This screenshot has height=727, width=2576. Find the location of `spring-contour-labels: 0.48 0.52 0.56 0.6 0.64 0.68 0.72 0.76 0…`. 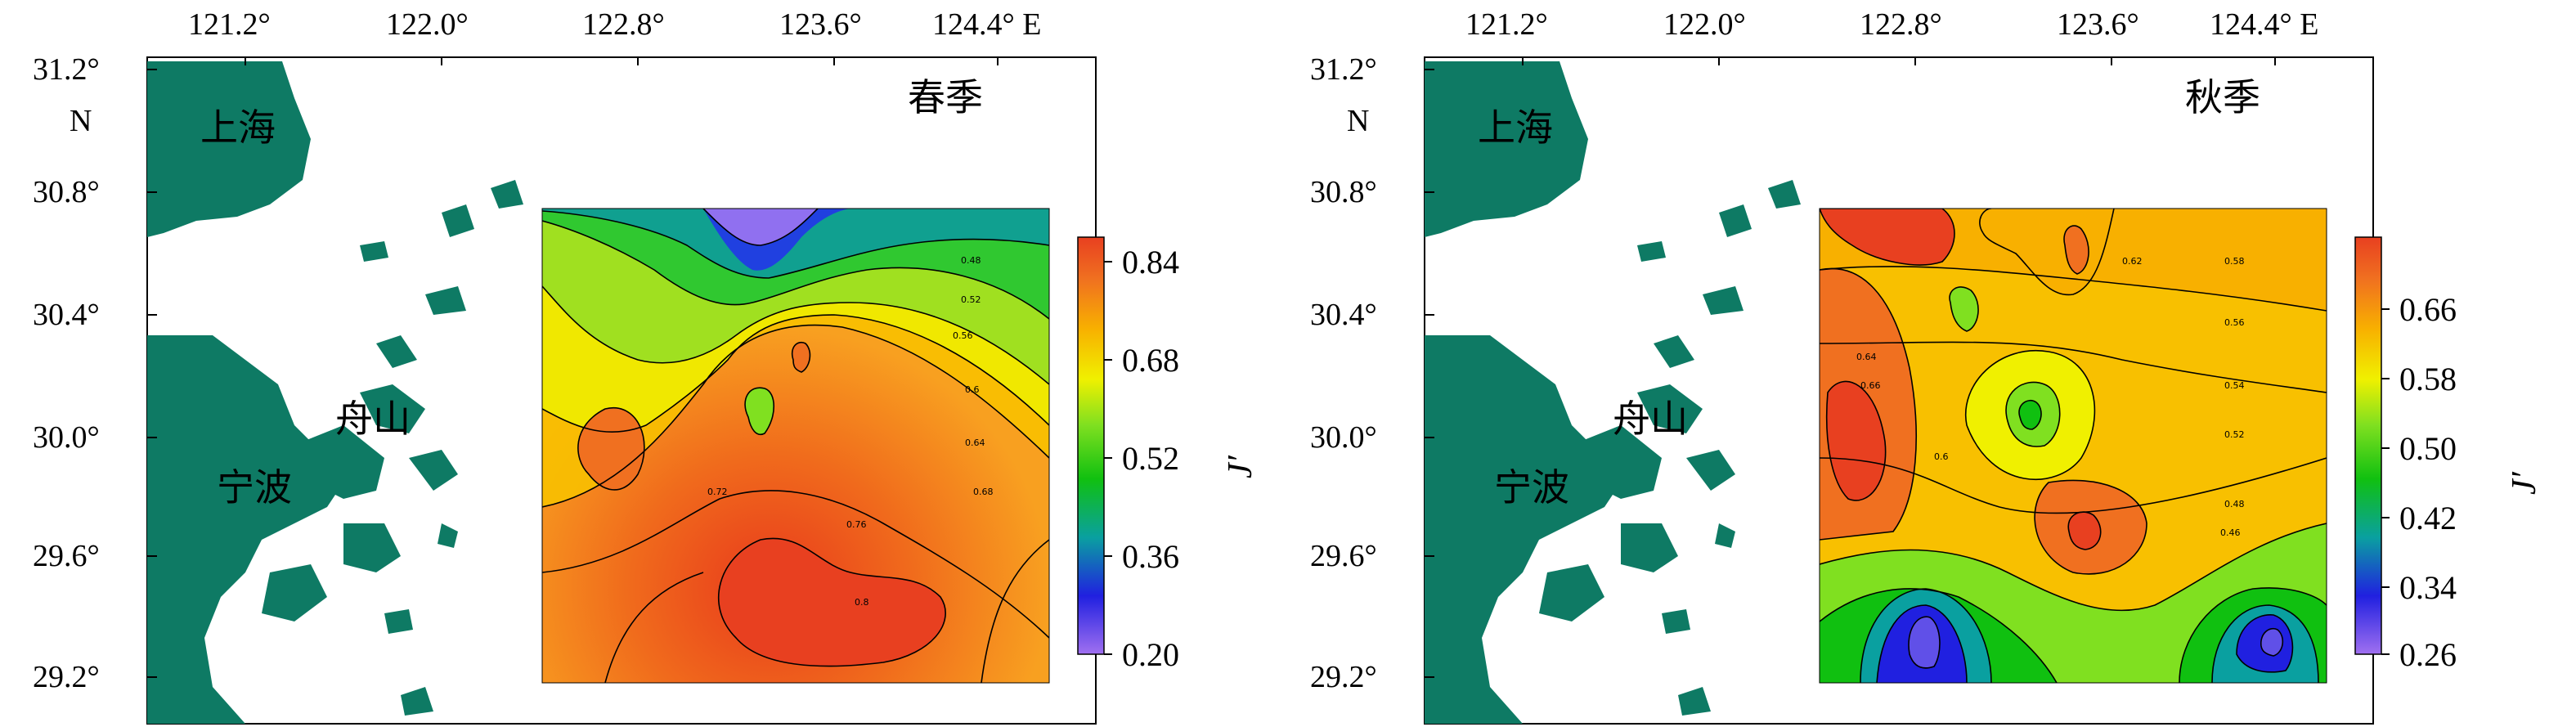

spring-contour-labels: 0.48 0.52 0.56 0.6 0.64 0.68 0.72 0.76 0… is located at coordinates (851, 431).